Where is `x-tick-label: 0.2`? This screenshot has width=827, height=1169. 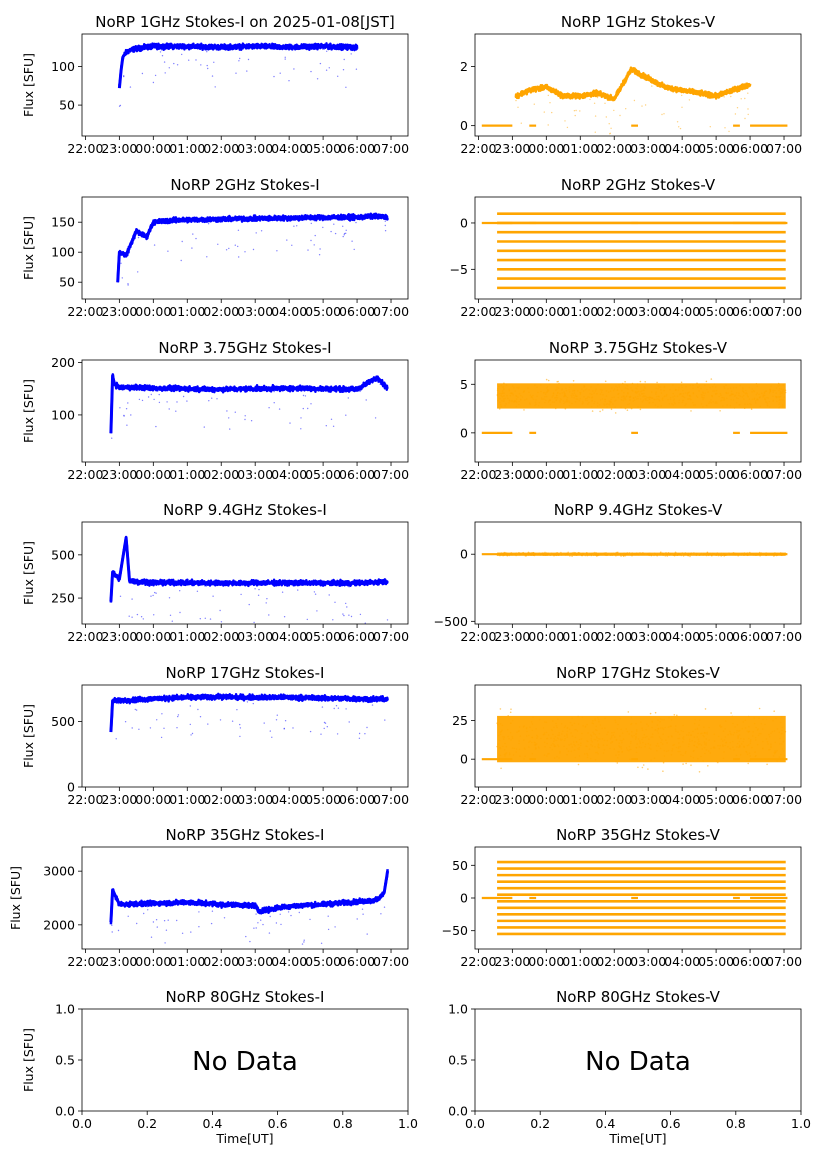 x-tick-label: 0.2 is located at coordinates (540, 1123).